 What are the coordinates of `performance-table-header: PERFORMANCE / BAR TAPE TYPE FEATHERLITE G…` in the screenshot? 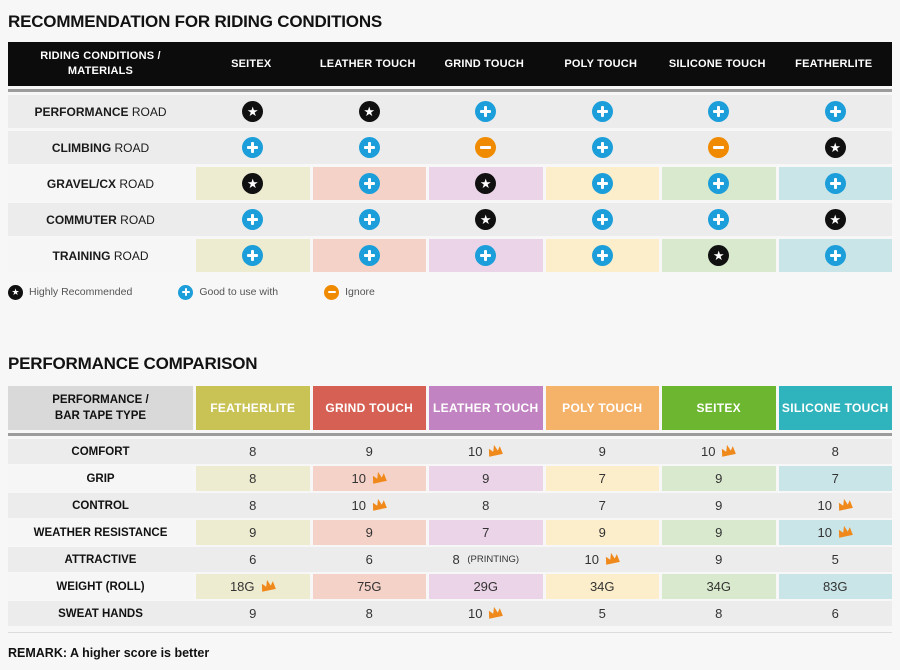 It's located at (450, 408).